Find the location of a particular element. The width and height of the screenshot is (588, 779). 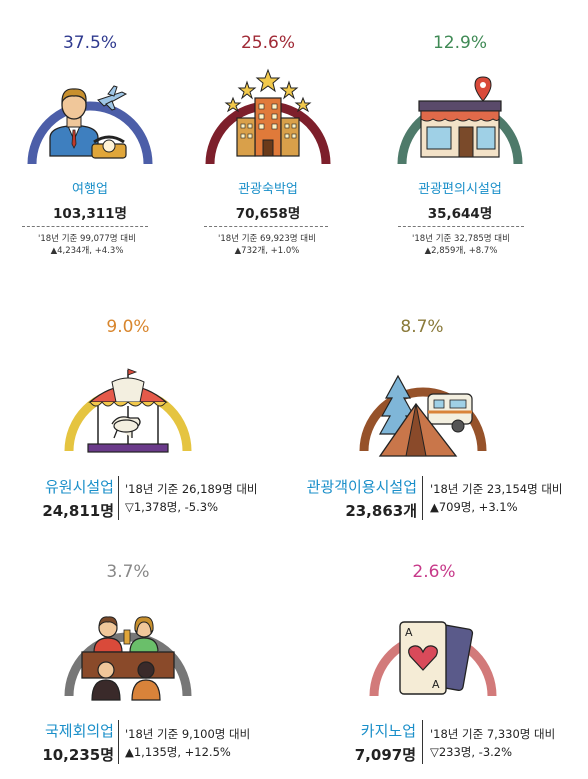

change-note: ▲4,234개, +4.3% is located at coordinates (87, 251).